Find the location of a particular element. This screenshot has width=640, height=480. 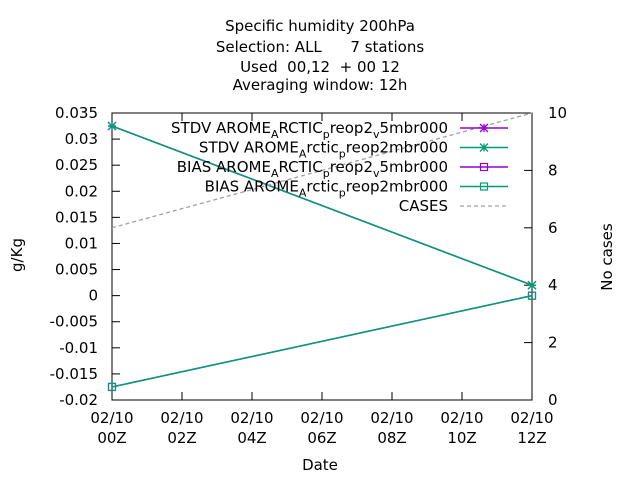

series-line is located at coordinates (322, 341).